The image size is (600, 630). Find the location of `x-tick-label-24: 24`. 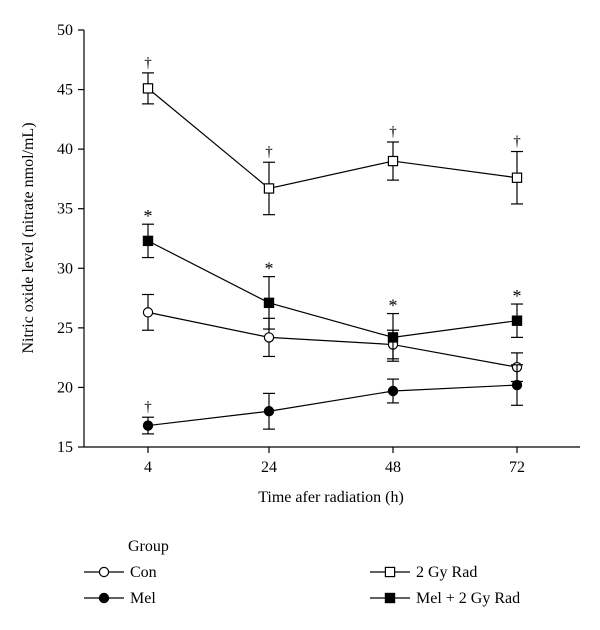

x-tick-label-24: 24 is located at coordinates (269, 467).